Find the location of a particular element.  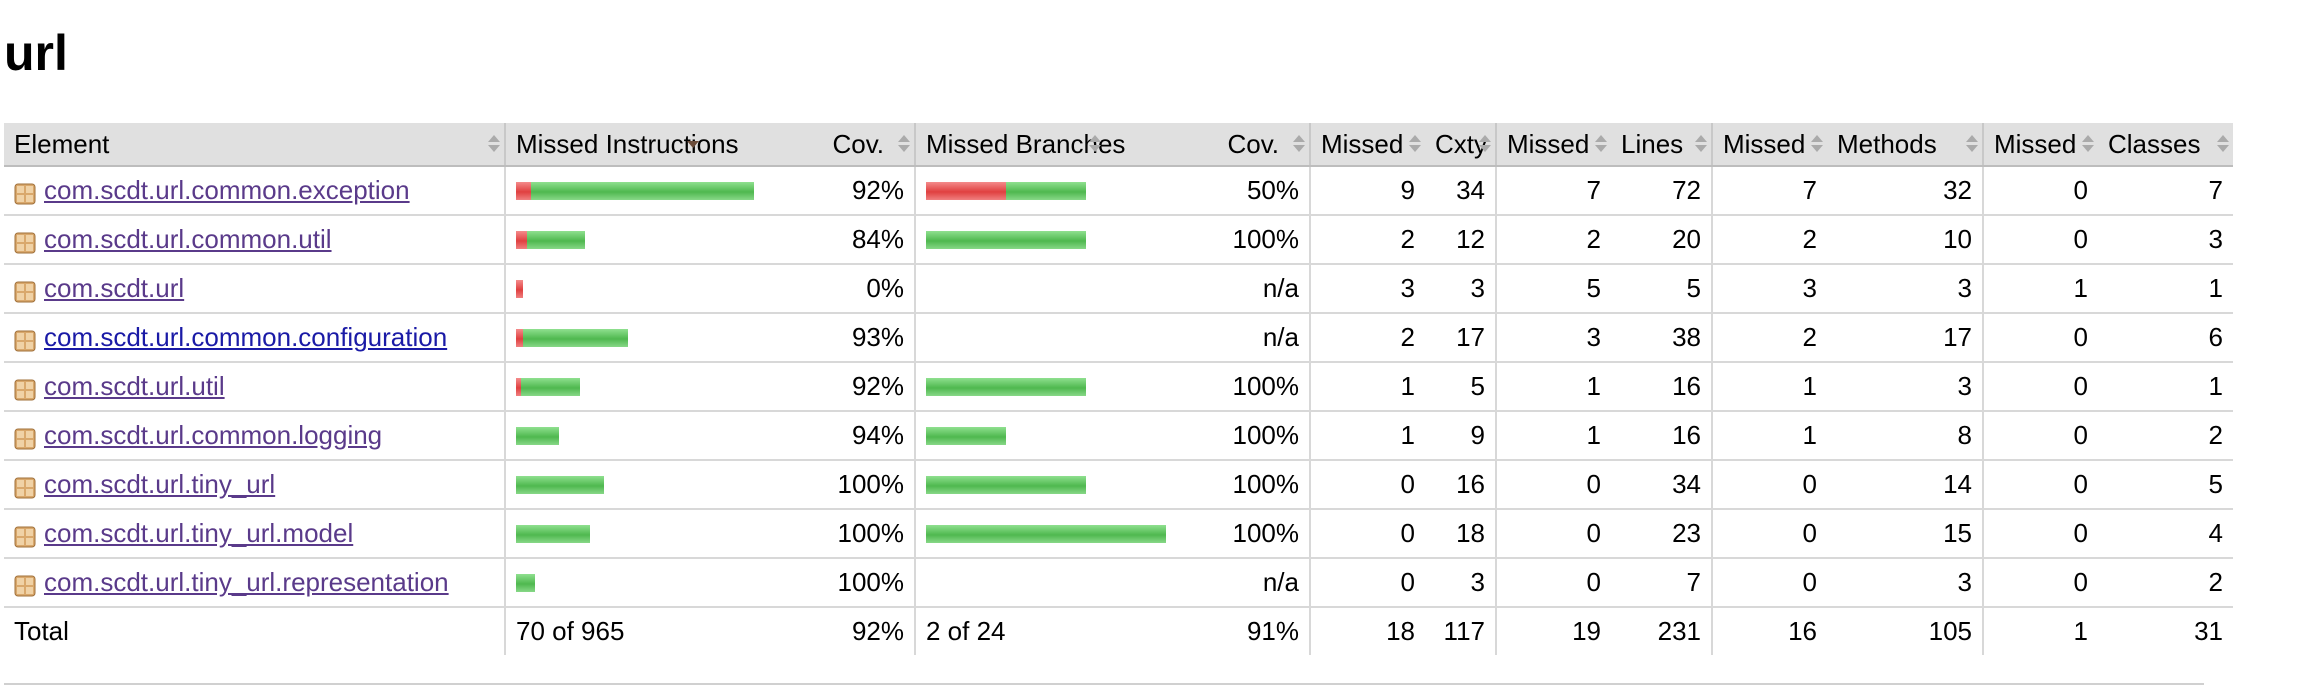

total-methods: 105 is located at coordinates (1950, 631).